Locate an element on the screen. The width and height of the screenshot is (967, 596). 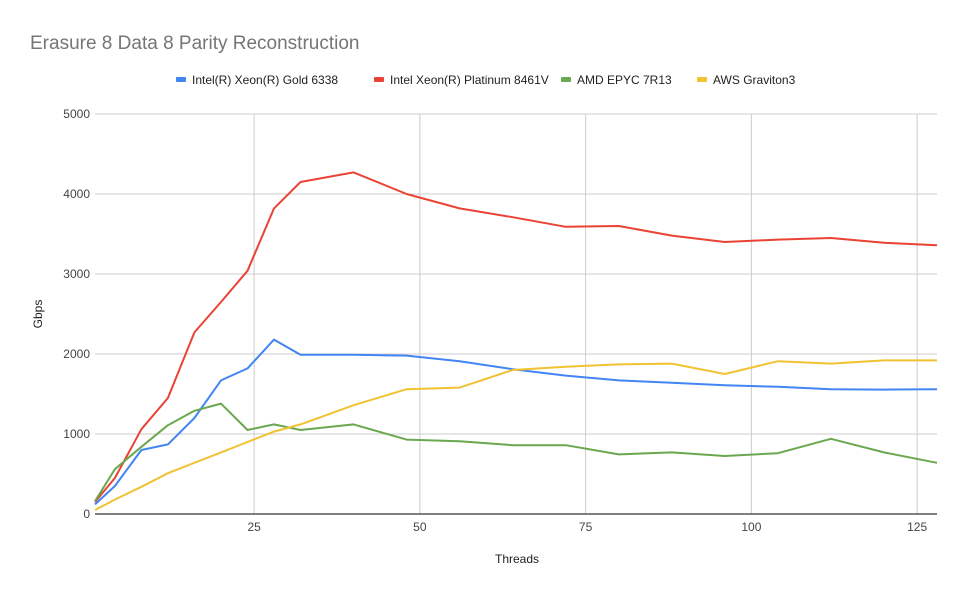
legend-label-2: AMD EPYC 7R13 is located at coordinates (624, 80).